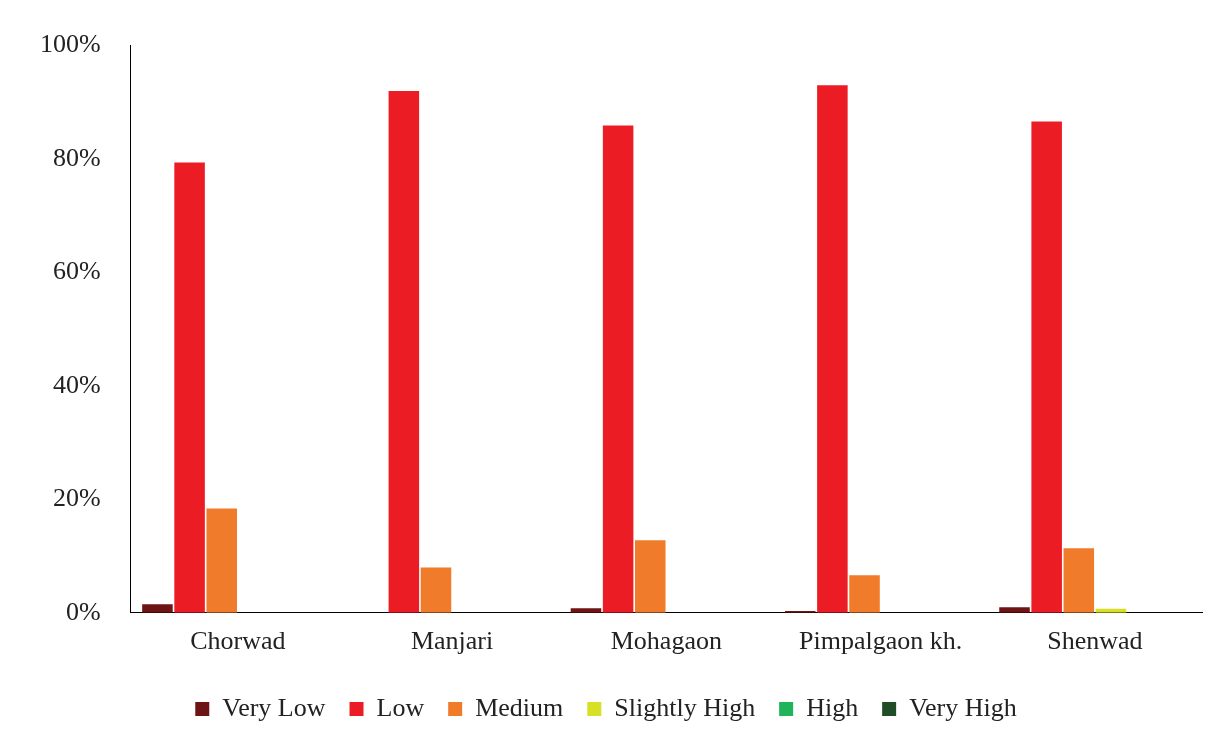 This screenshot has height=737, width=1222. Describe the element at coordinates (400, 707) in the screenshot. I see `legend-label: Low` at that location.